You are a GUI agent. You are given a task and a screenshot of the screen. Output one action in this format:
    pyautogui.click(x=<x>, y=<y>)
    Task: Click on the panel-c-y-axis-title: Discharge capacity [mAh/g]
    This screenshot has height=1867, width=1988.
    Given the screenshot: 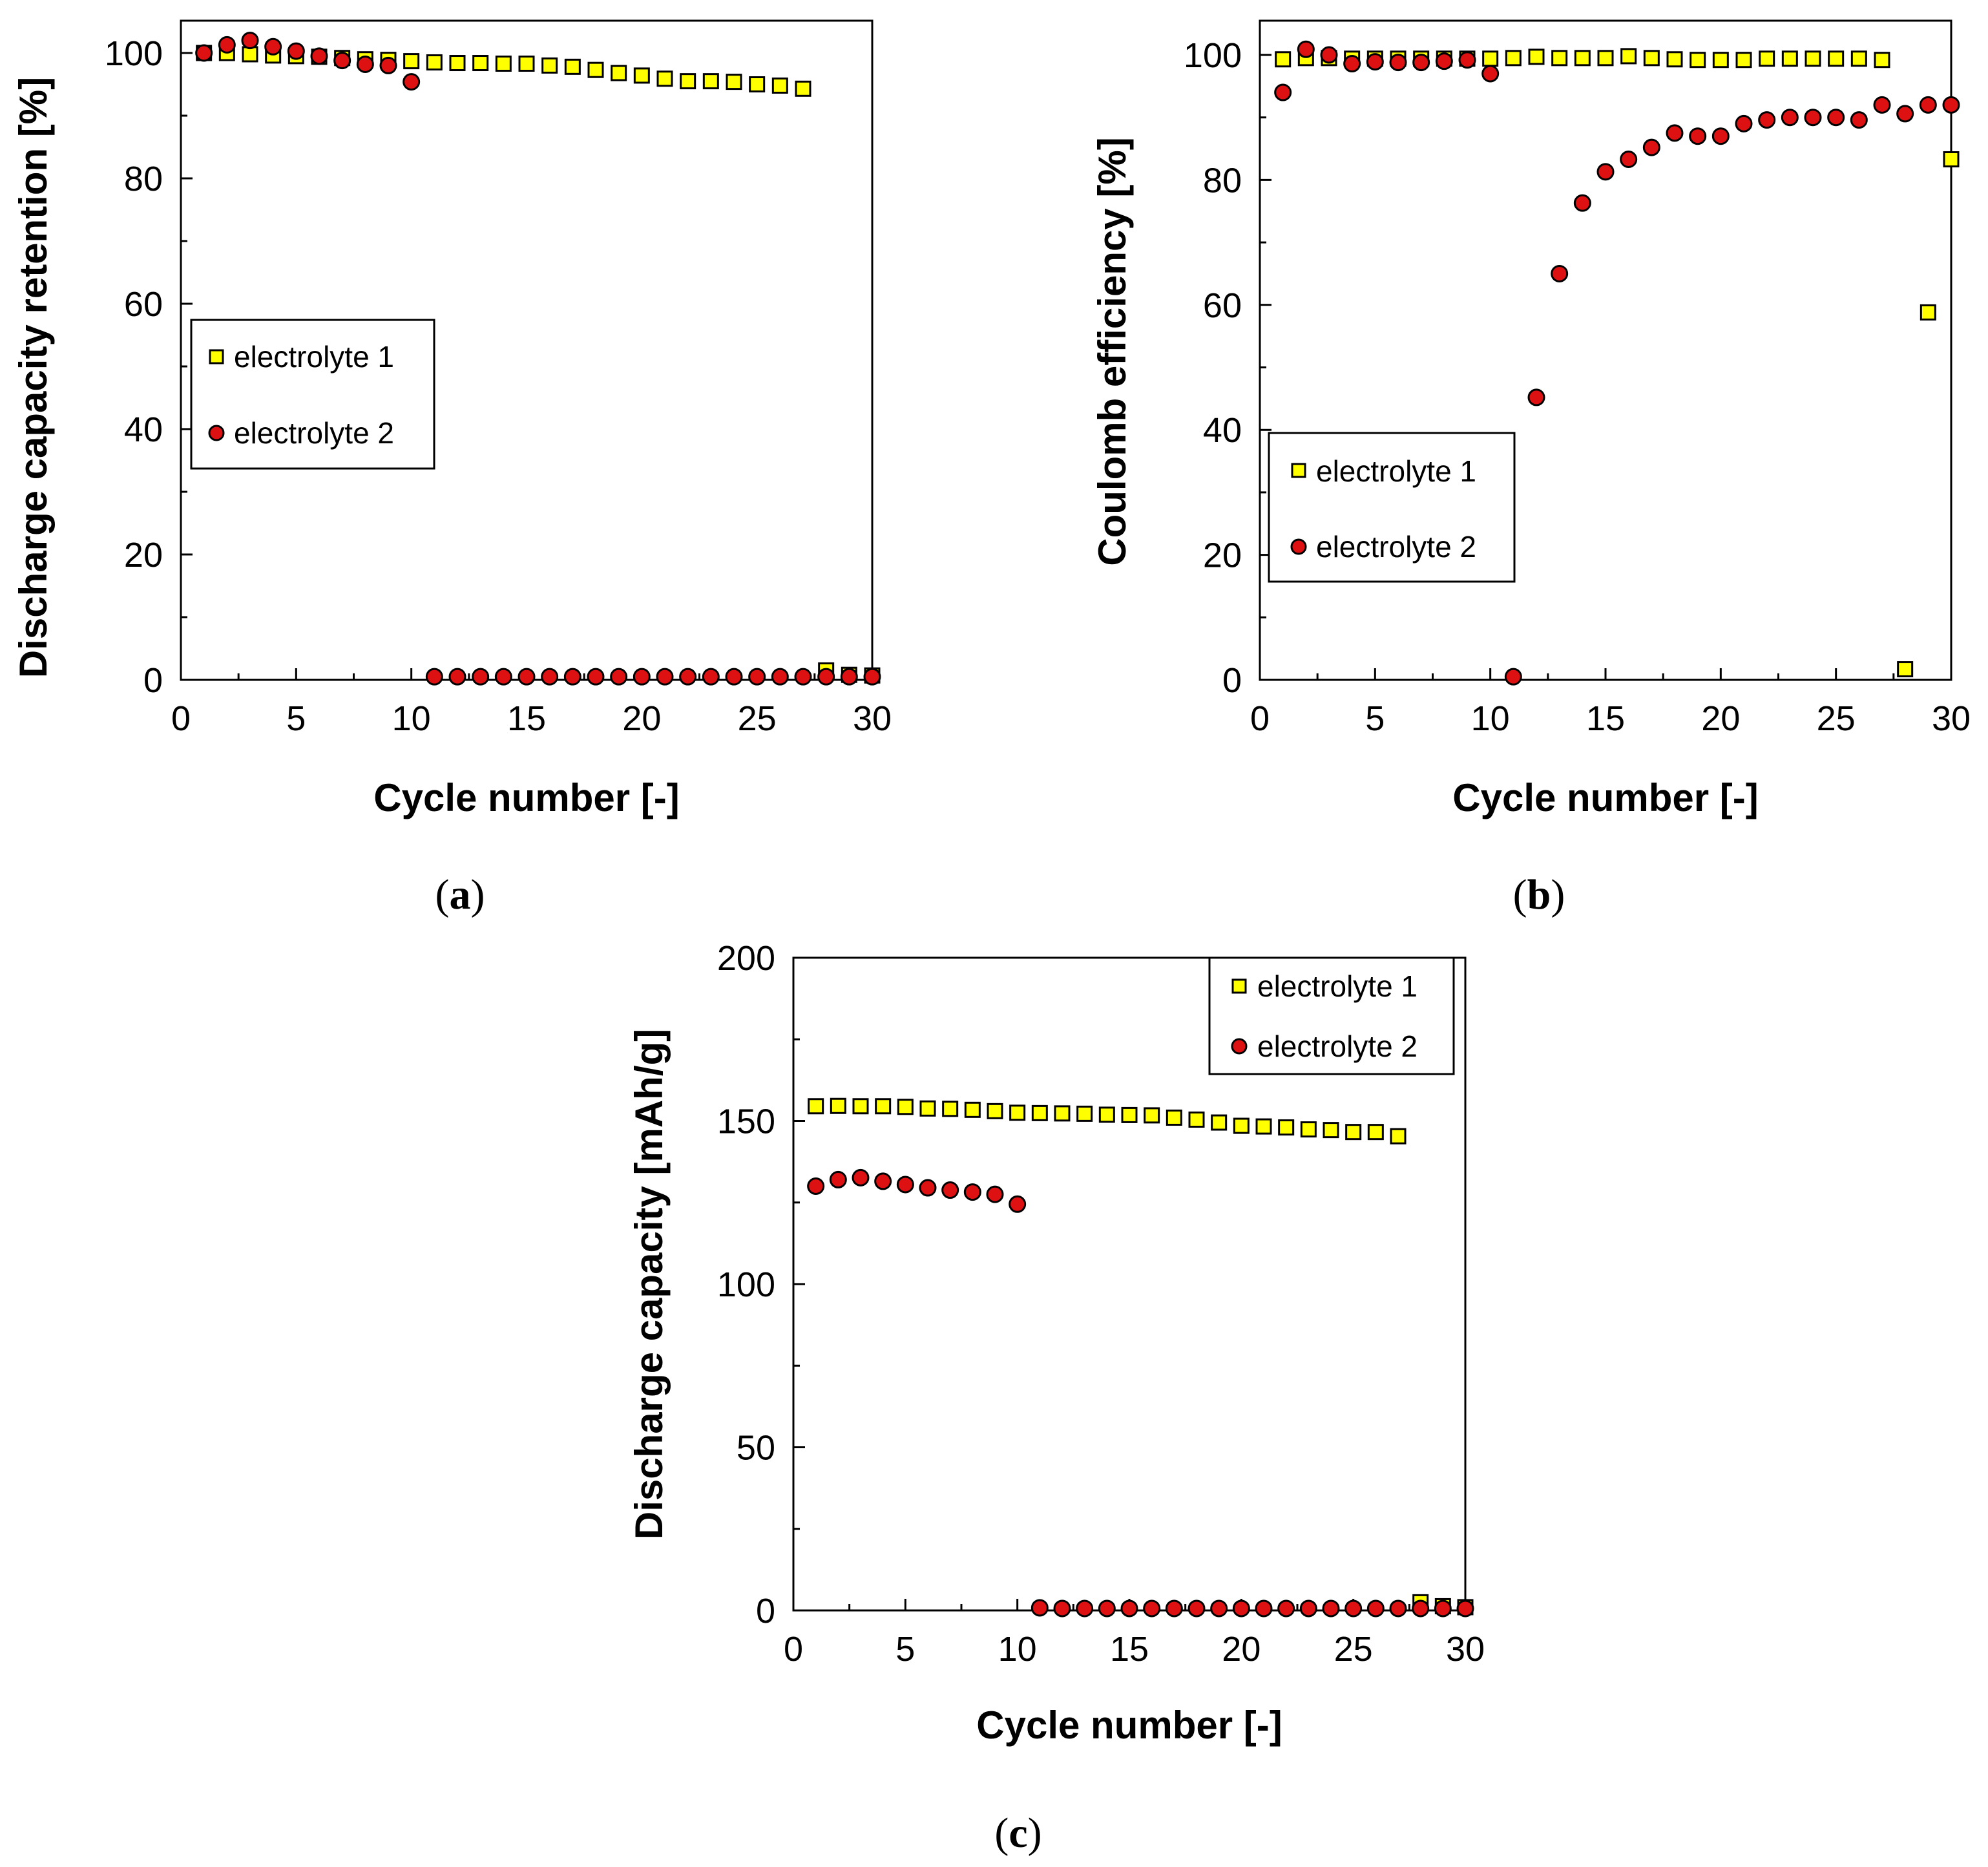 What is the action you would take?
    pyautogui.click(x=649, y=1284)
    